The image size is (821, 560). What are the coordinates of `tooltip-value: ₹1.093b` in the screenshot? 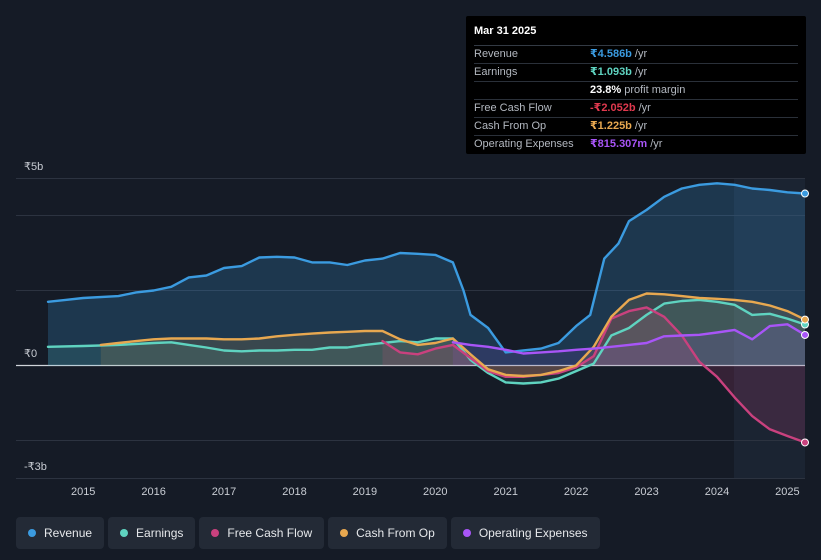 It's located at (611, 72).